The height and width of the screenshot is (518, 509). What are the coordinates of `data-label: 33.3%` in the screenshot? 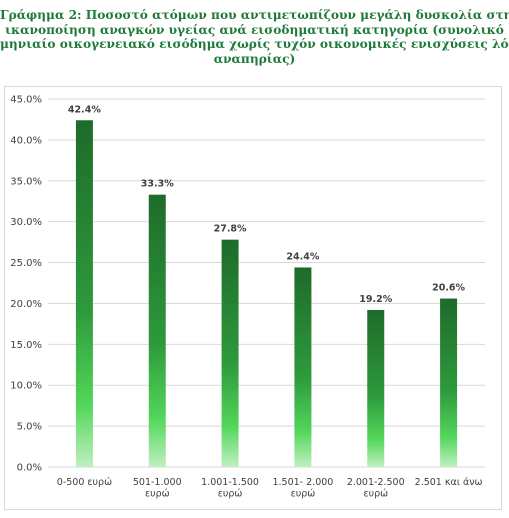 It's located at (157, 184).